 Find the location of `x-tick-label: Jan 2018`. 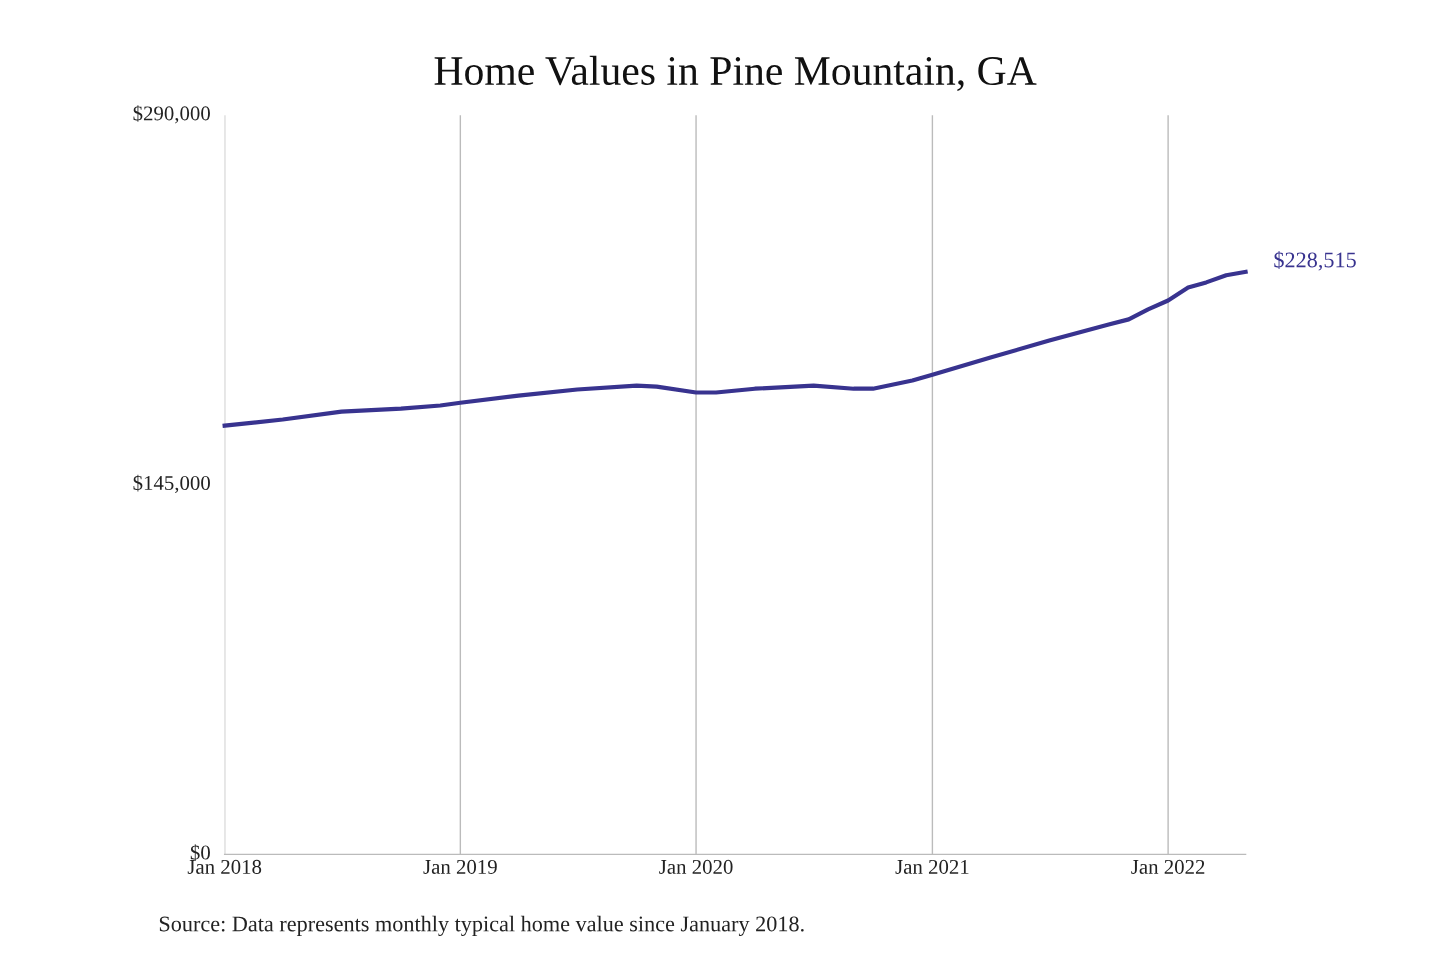

x-tick-label: Jan 2018 is located at coordinates (224, 866).